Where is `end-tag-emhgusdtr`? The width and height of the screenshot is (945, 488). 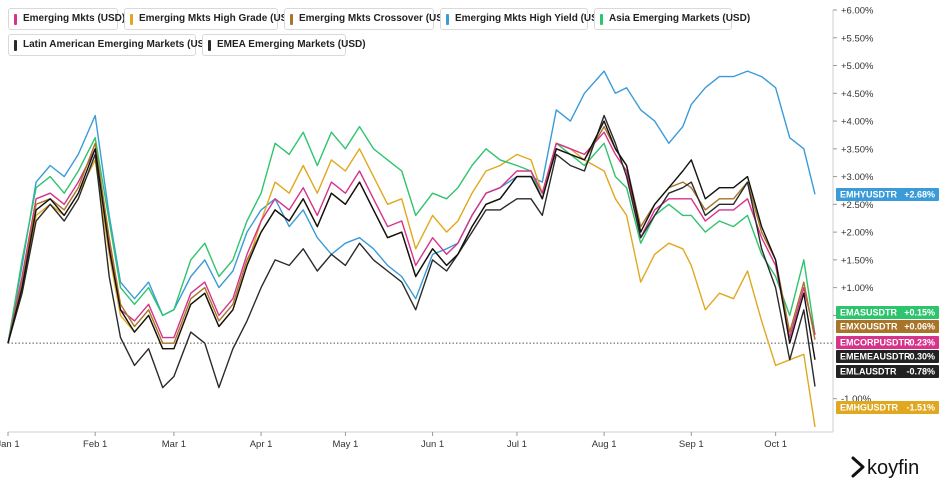 end-tag-emhgusdtr is located at coordinates (887, 407).